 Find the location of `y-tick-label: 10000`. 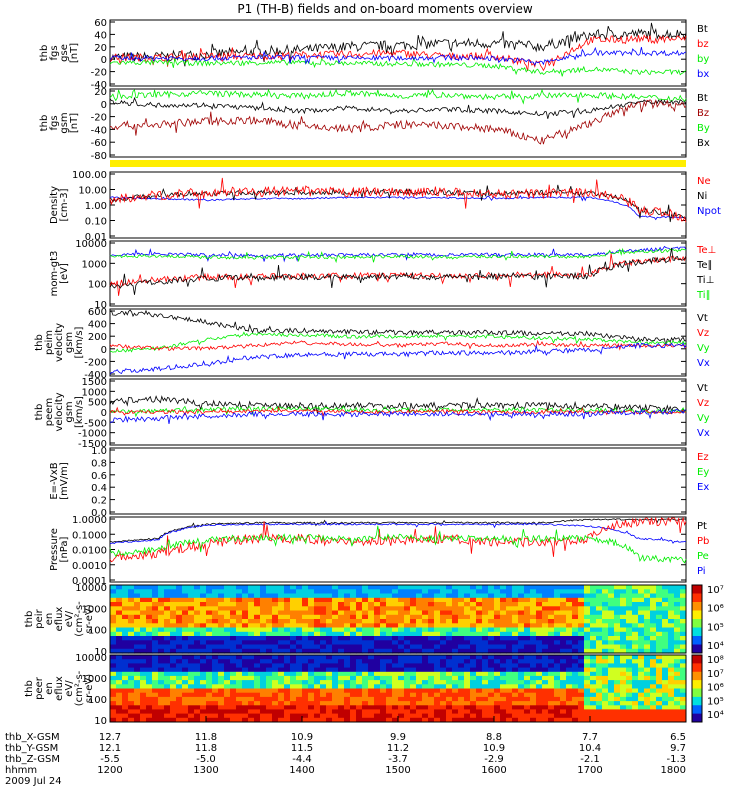

y-tick-label: 10000 is located at coordinates (91, 658).